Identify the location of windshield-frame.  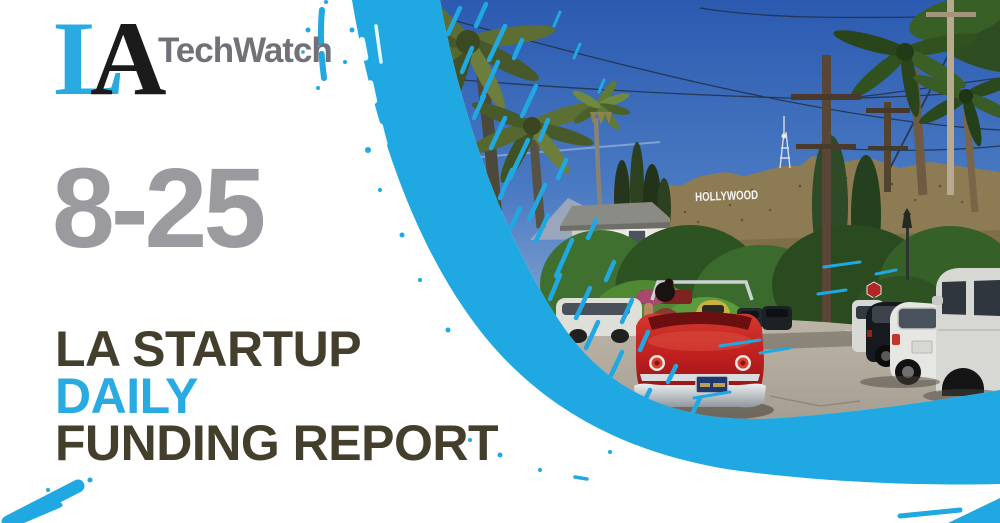
(702, 290).